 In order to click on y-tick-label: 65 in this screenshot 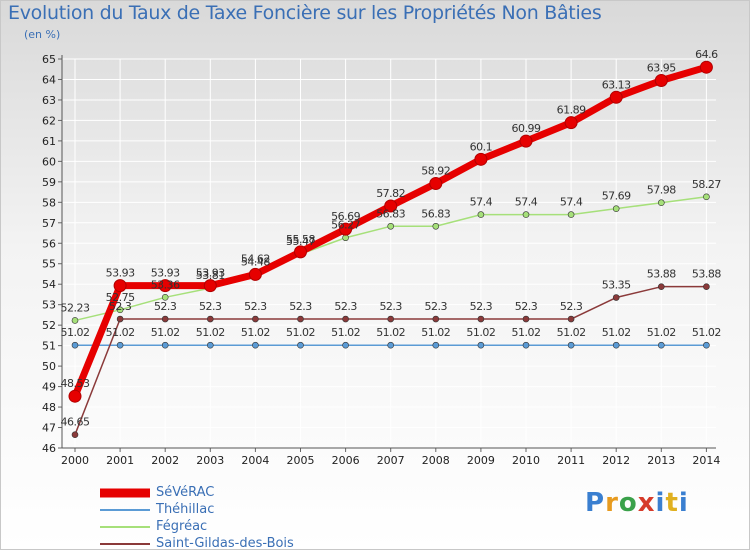, I will do `click(49, 59)`.